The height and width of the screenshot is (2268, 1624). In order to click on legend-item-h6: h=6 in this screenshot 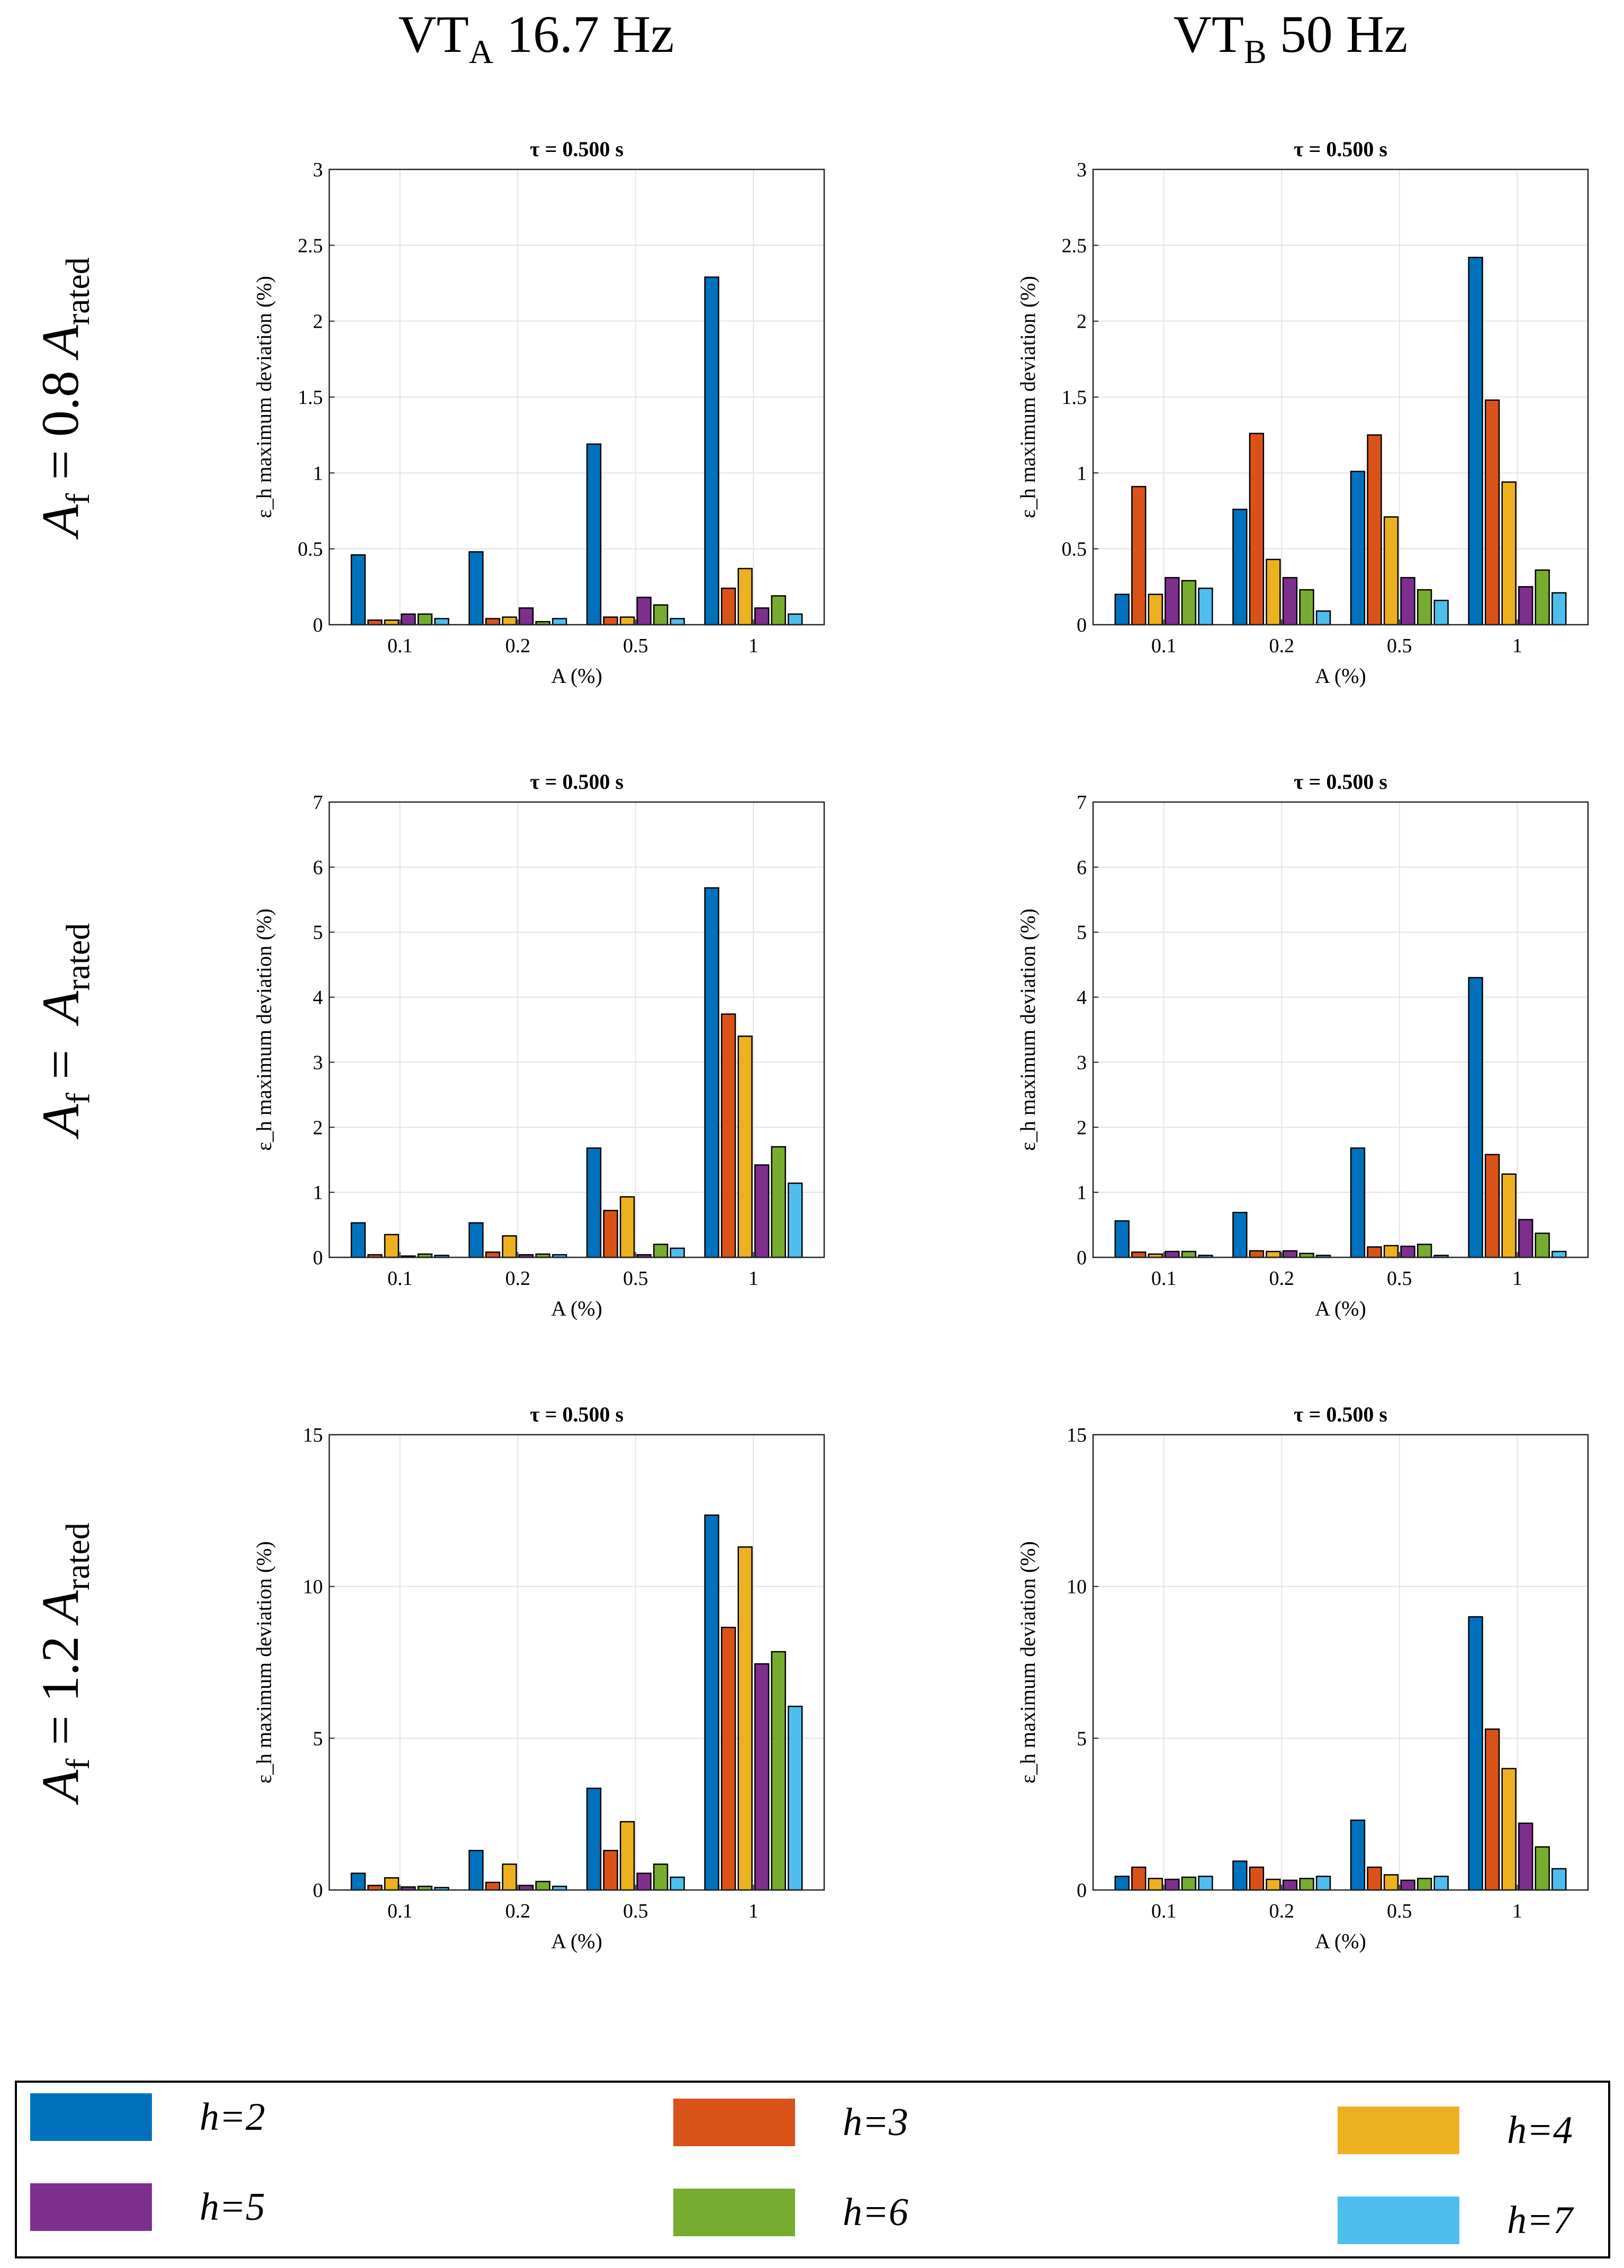, I will do `click(790, 2212)`.